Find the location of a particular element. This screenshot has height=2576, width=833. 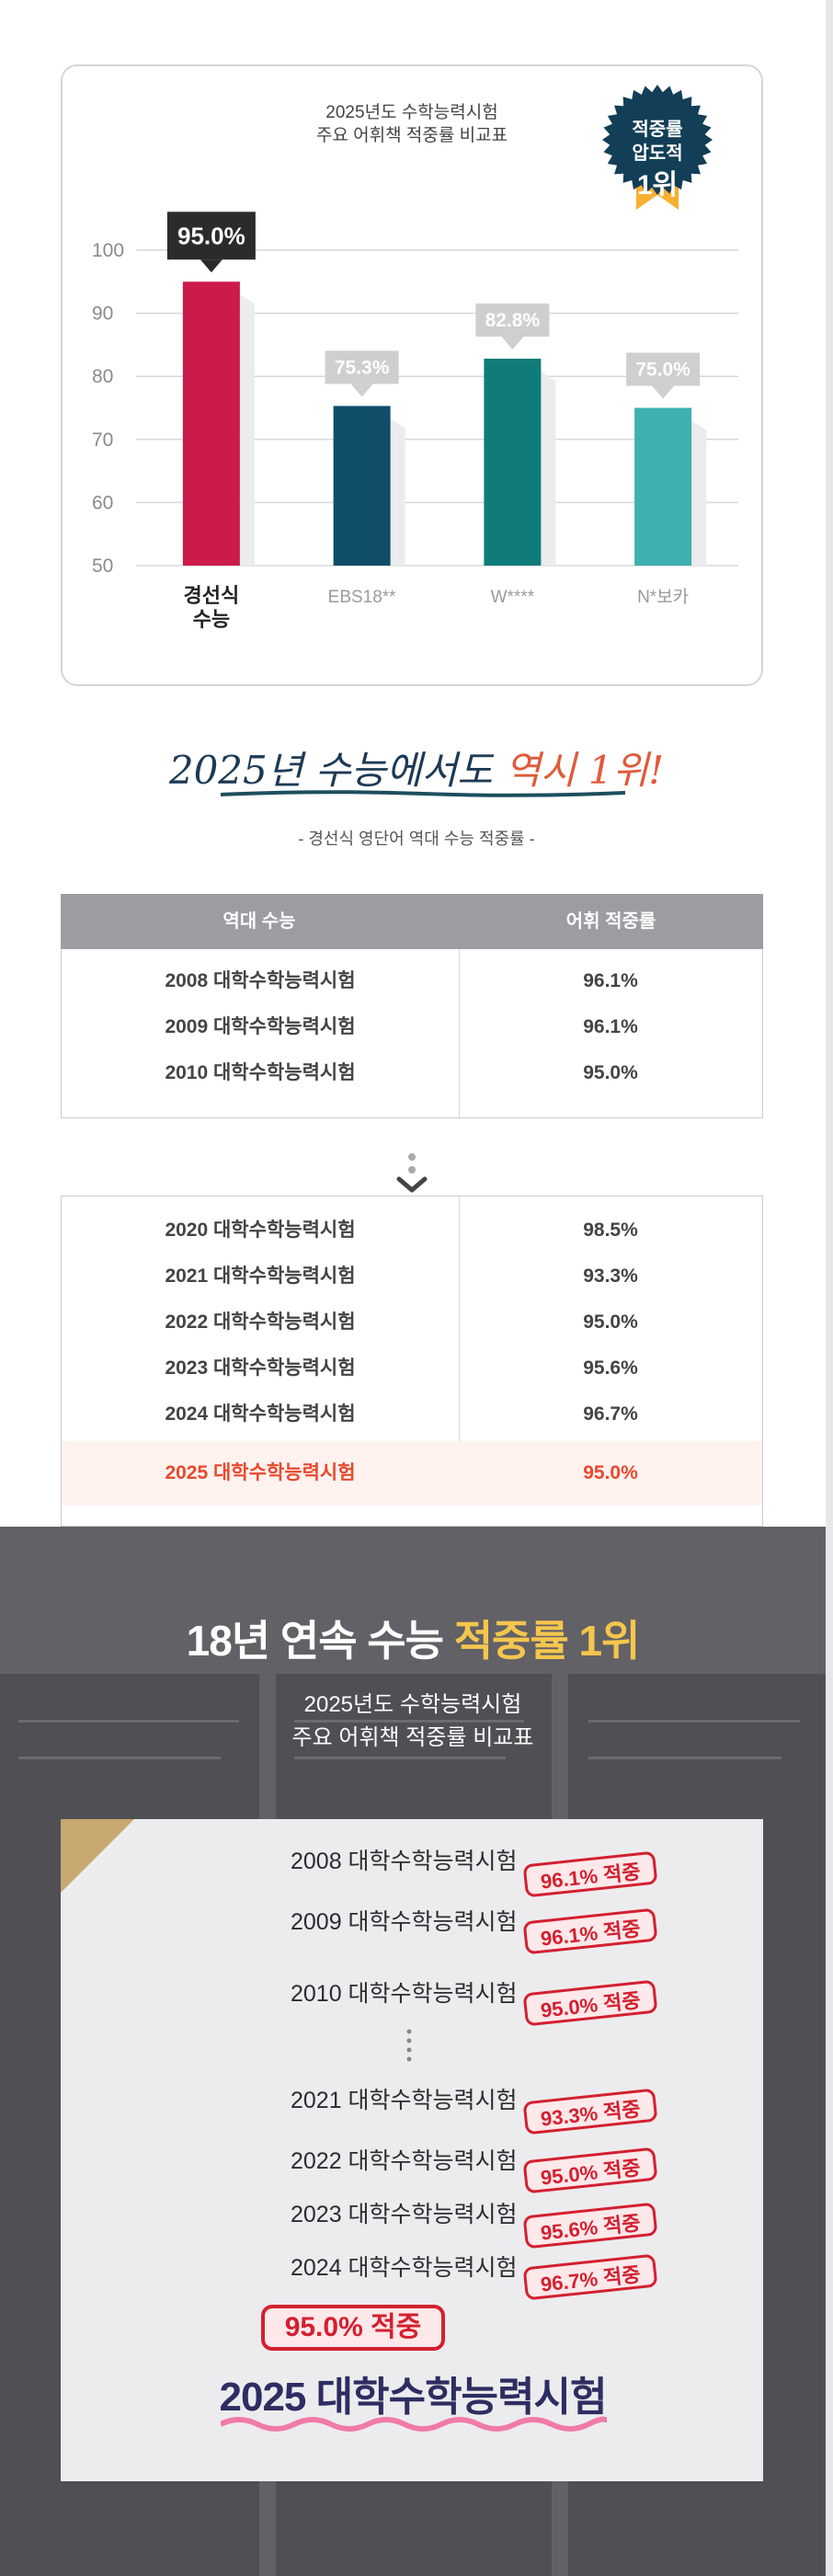

exam-label: 2024 대학수학능력시험 is located at coordinates (404, 2268).